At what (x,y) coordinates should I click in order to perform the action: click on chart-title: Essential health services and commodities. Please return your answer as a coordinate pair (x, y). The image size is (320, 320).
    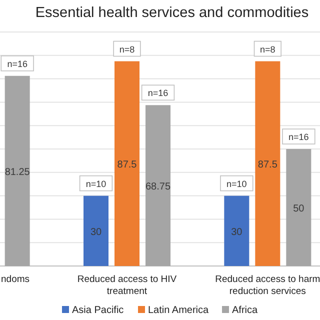
    Looking at the image, I should click on (172, 13).